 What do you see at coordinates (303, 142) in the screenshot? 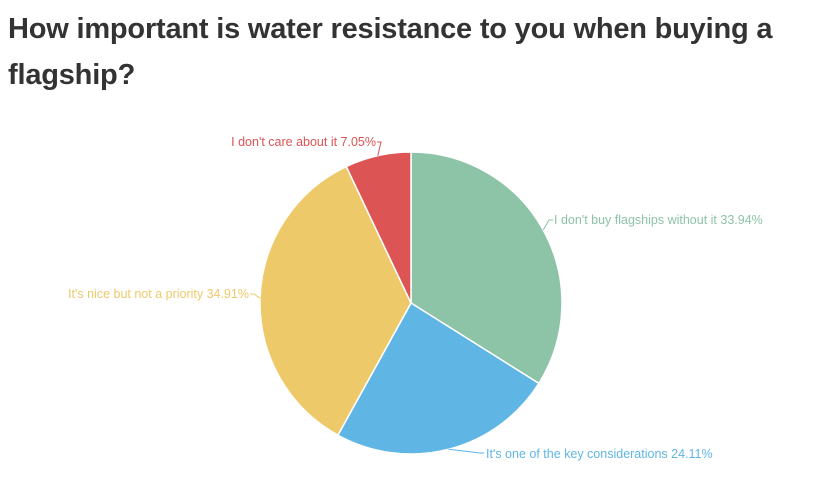
I see `slice-label-4: I don't care about it 7.05%` at bounding box center [303, 142].